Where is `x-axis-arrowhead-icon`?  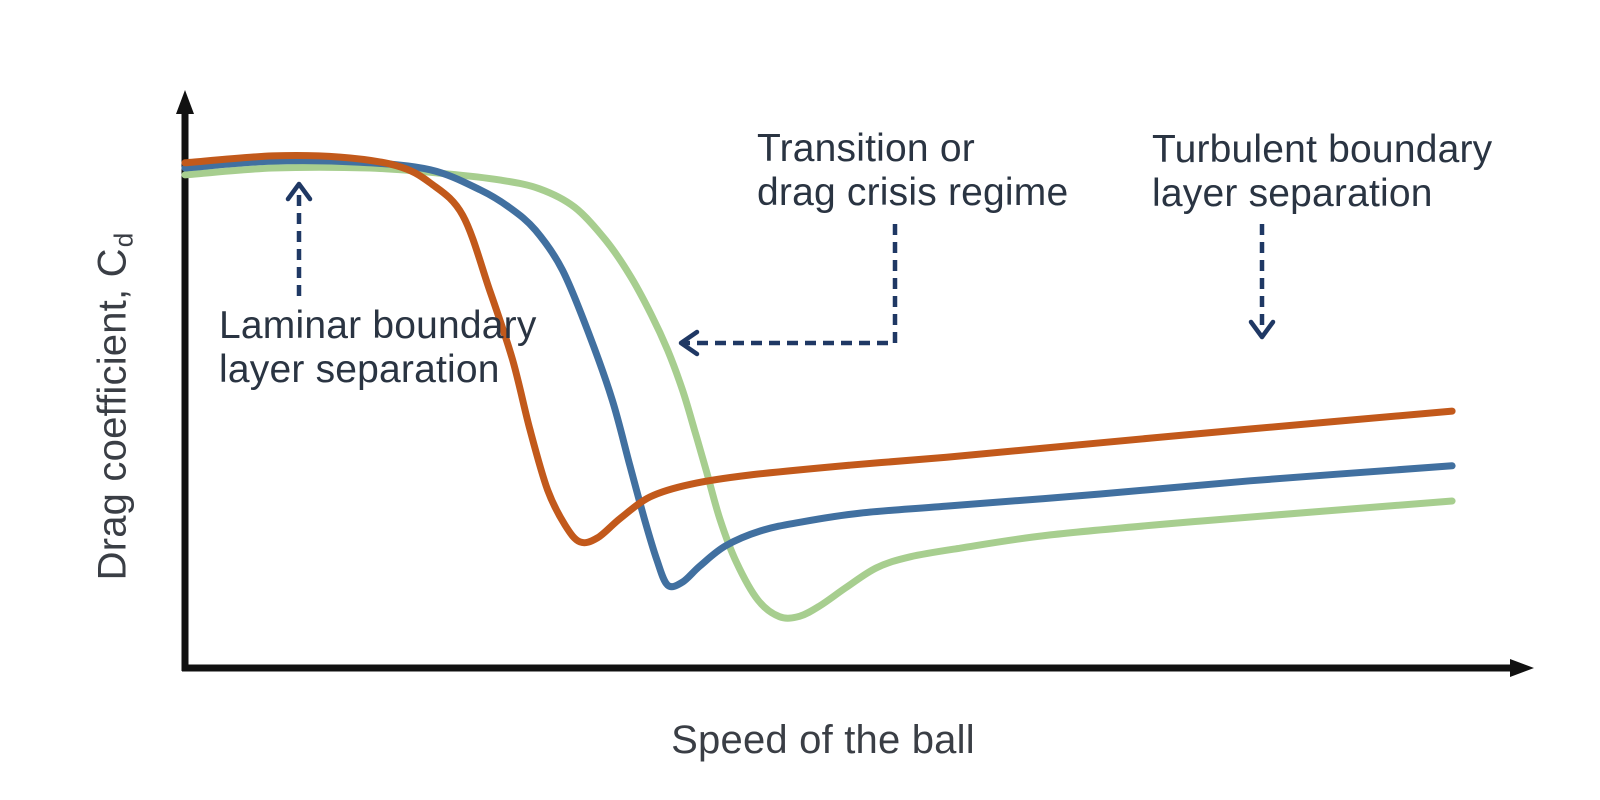
x-axis-arrowhead-icon is located at coordinates (1522, 668).